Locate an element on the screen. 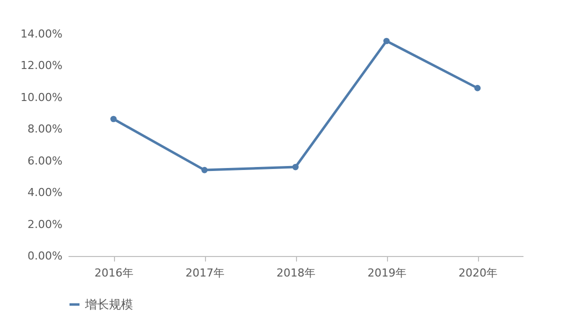  y-tick-label: 14.00% is located at coordinates (41, 34).